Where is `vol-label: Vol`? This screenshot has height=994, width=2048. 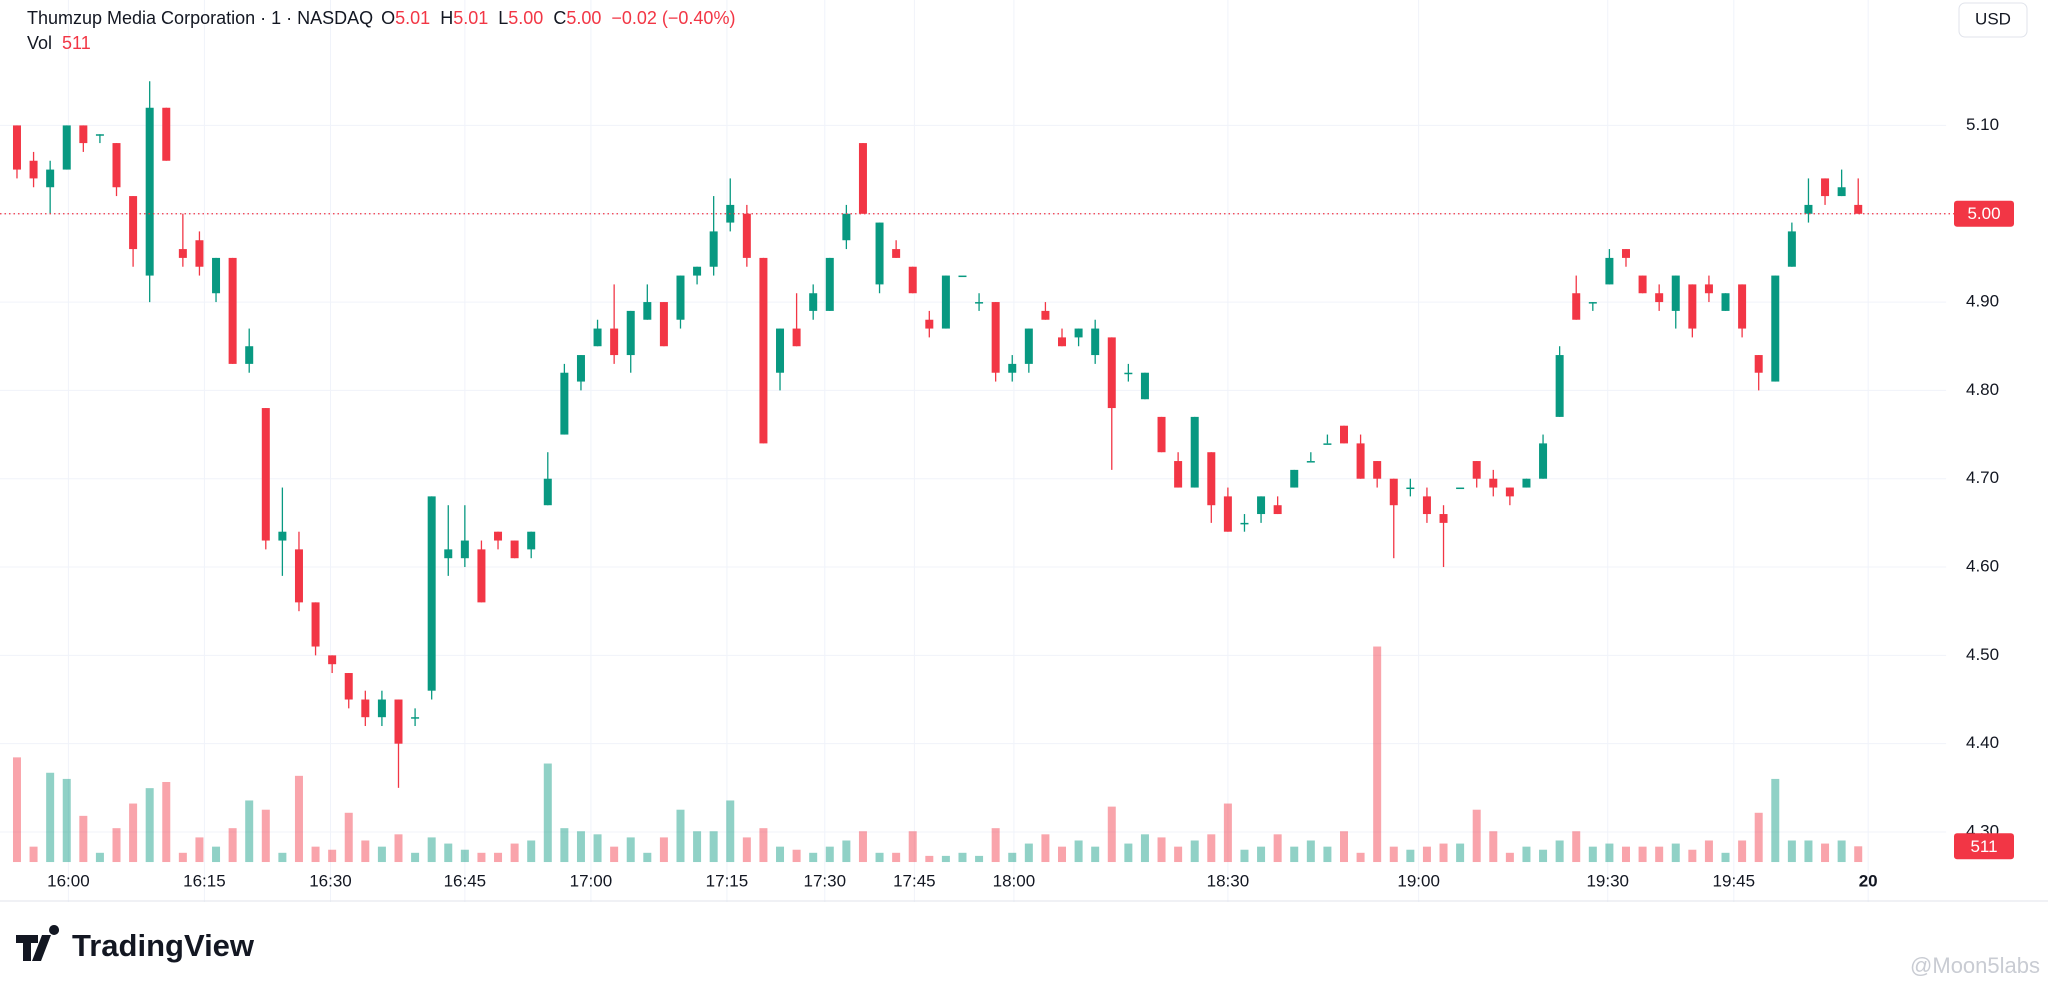
vol-label: Vol is located at coordinates (39, 43).